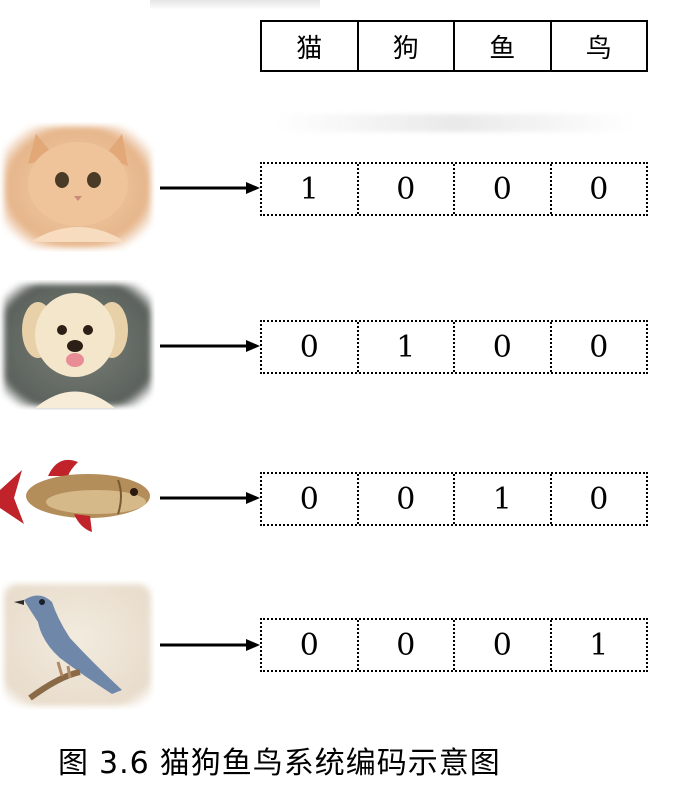 Image resolution: width=673 pixels, height=796 pixels. Describe the element at coordinates (407, 46) in the screenshot. I see `header-cell-dog: 狗` at that location.